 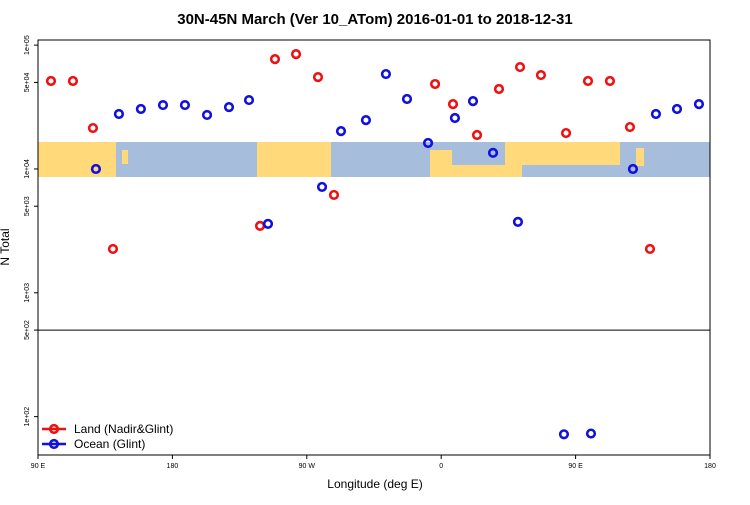 What do you see at coordinates (123, 429) in the screenshot?
I see `legend-label: Land (Nadir&Glint)` at bounding box center [123, 429].